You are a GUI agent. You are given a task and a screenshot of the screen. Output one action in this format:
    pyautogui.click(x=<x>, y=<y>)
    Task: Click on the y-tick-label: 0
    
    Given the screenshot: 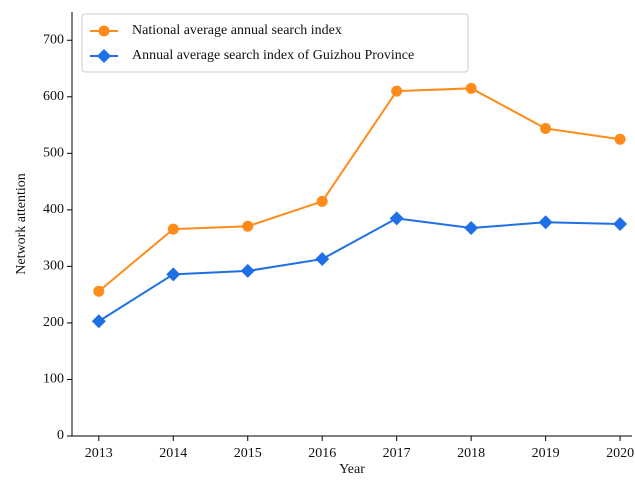 What is the action you would take?
    pyautogui.click(x=60, y=435)
    